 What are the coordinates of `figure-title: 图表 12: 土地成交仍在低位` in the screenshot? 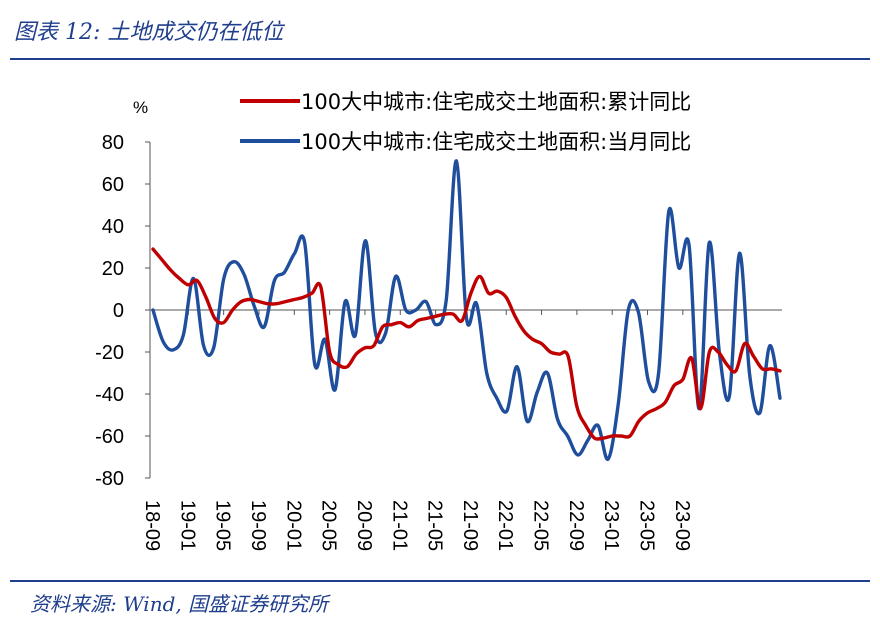 It's located at (149, 32).